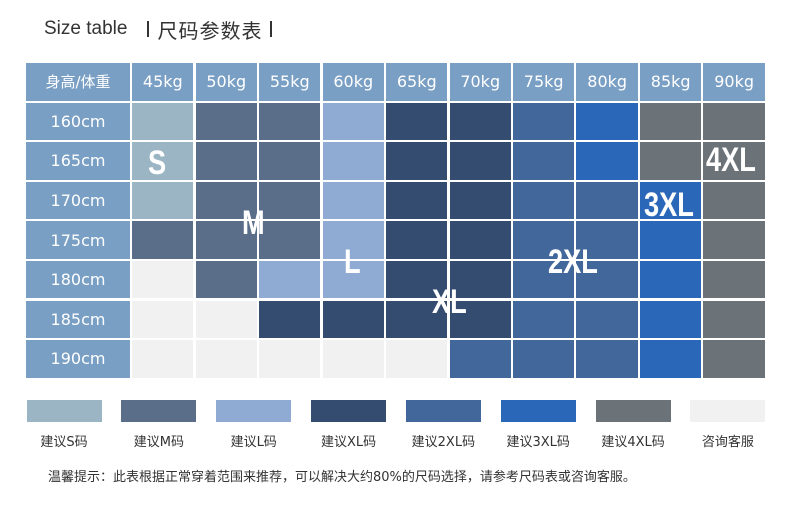  I want to click on weight-header: 55kg, so click(290, 82).